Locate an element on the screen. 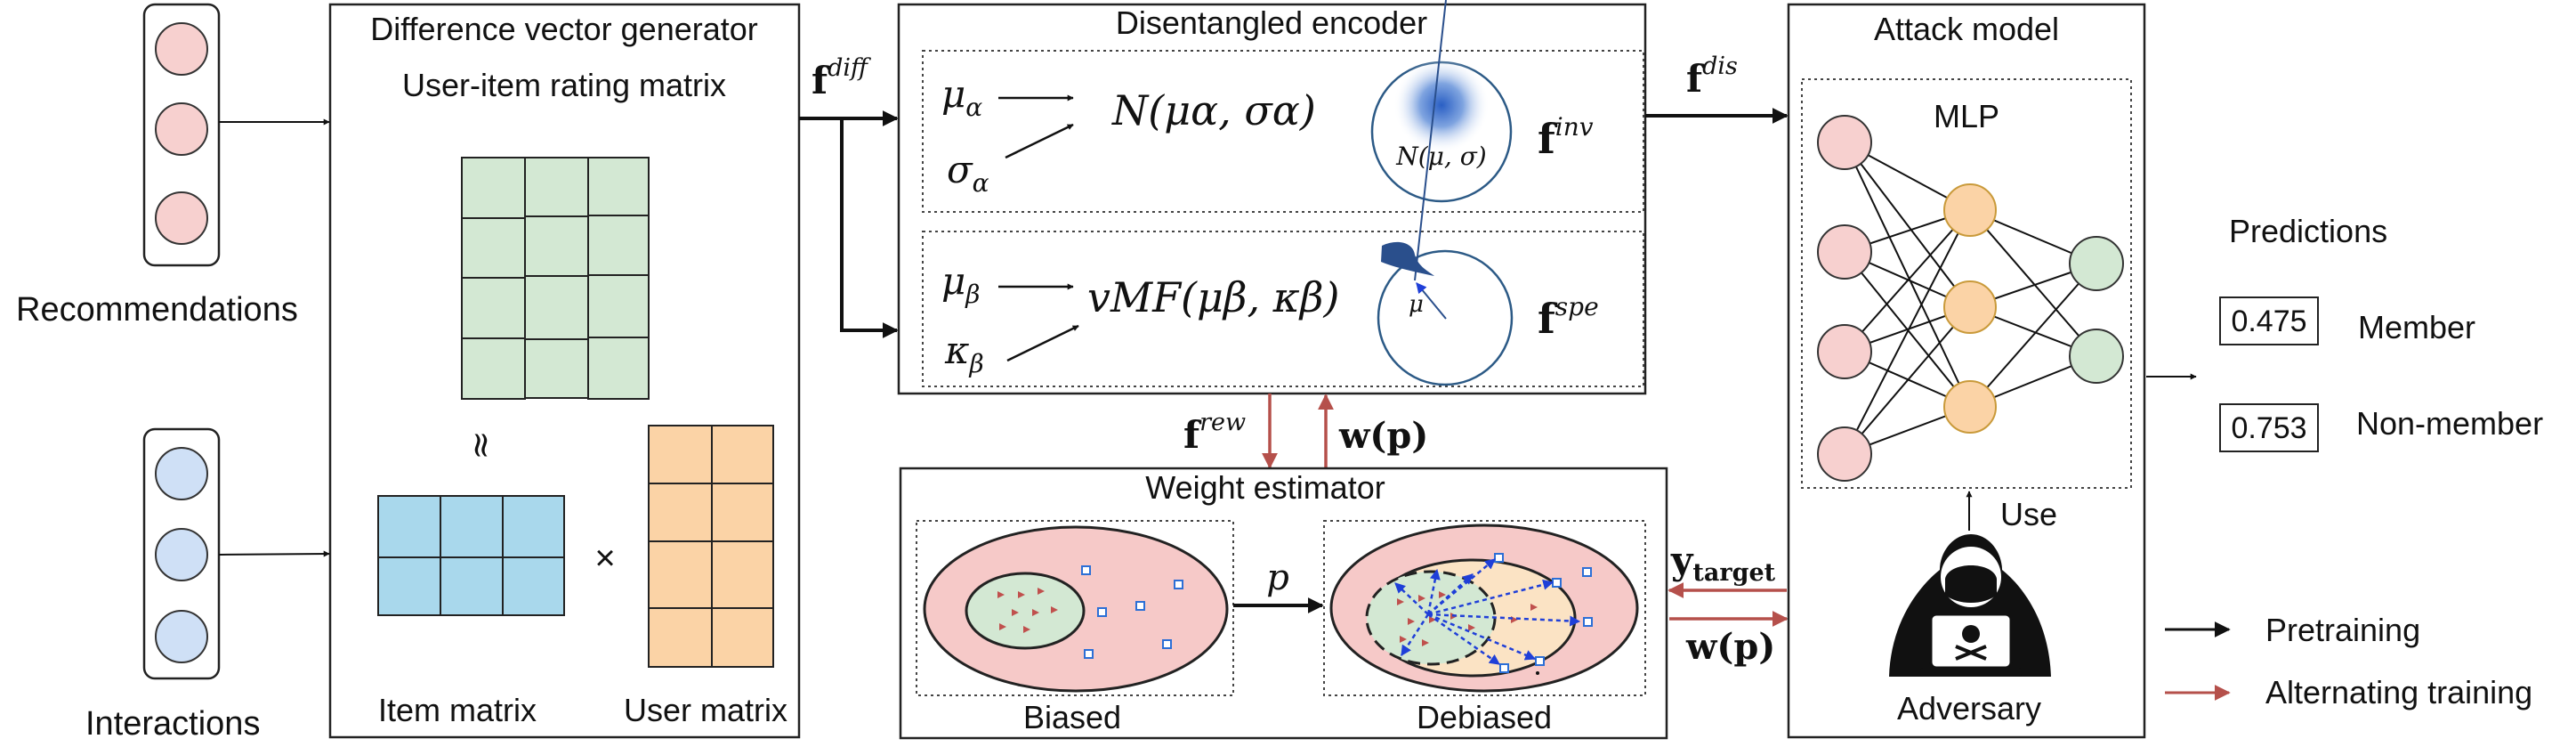 This screenshot has height=747, width=2576. f-diff-arrows is located at coordinates (849, 224).